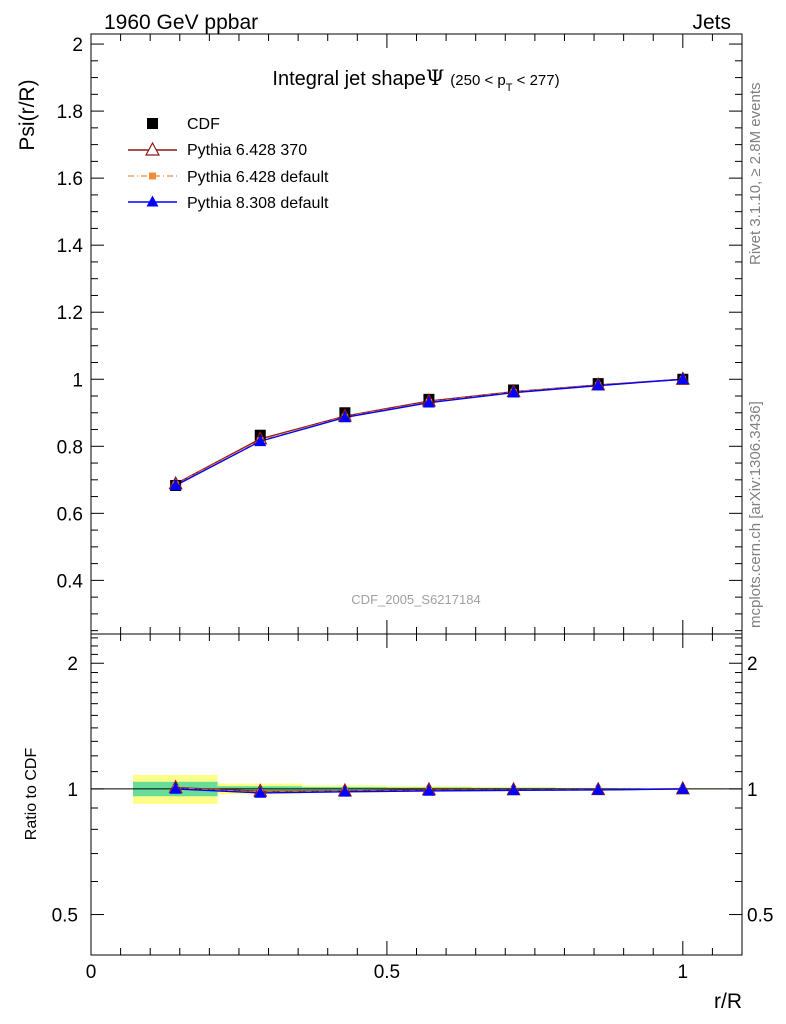  I want to click on x-tick-label: 0, so click(91, 972).